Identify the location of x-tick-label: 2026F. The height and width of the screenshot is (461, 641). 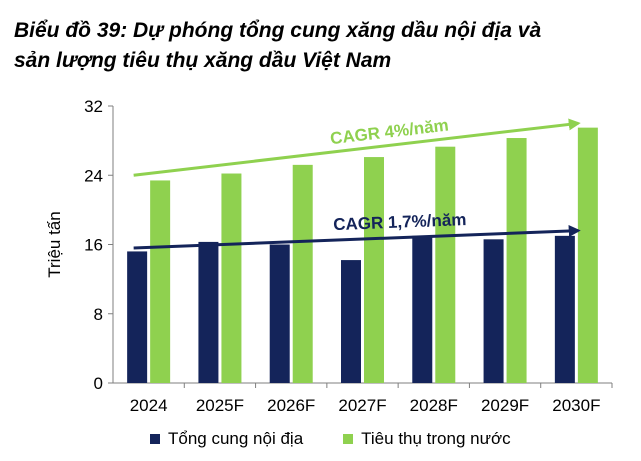
(291, 405).